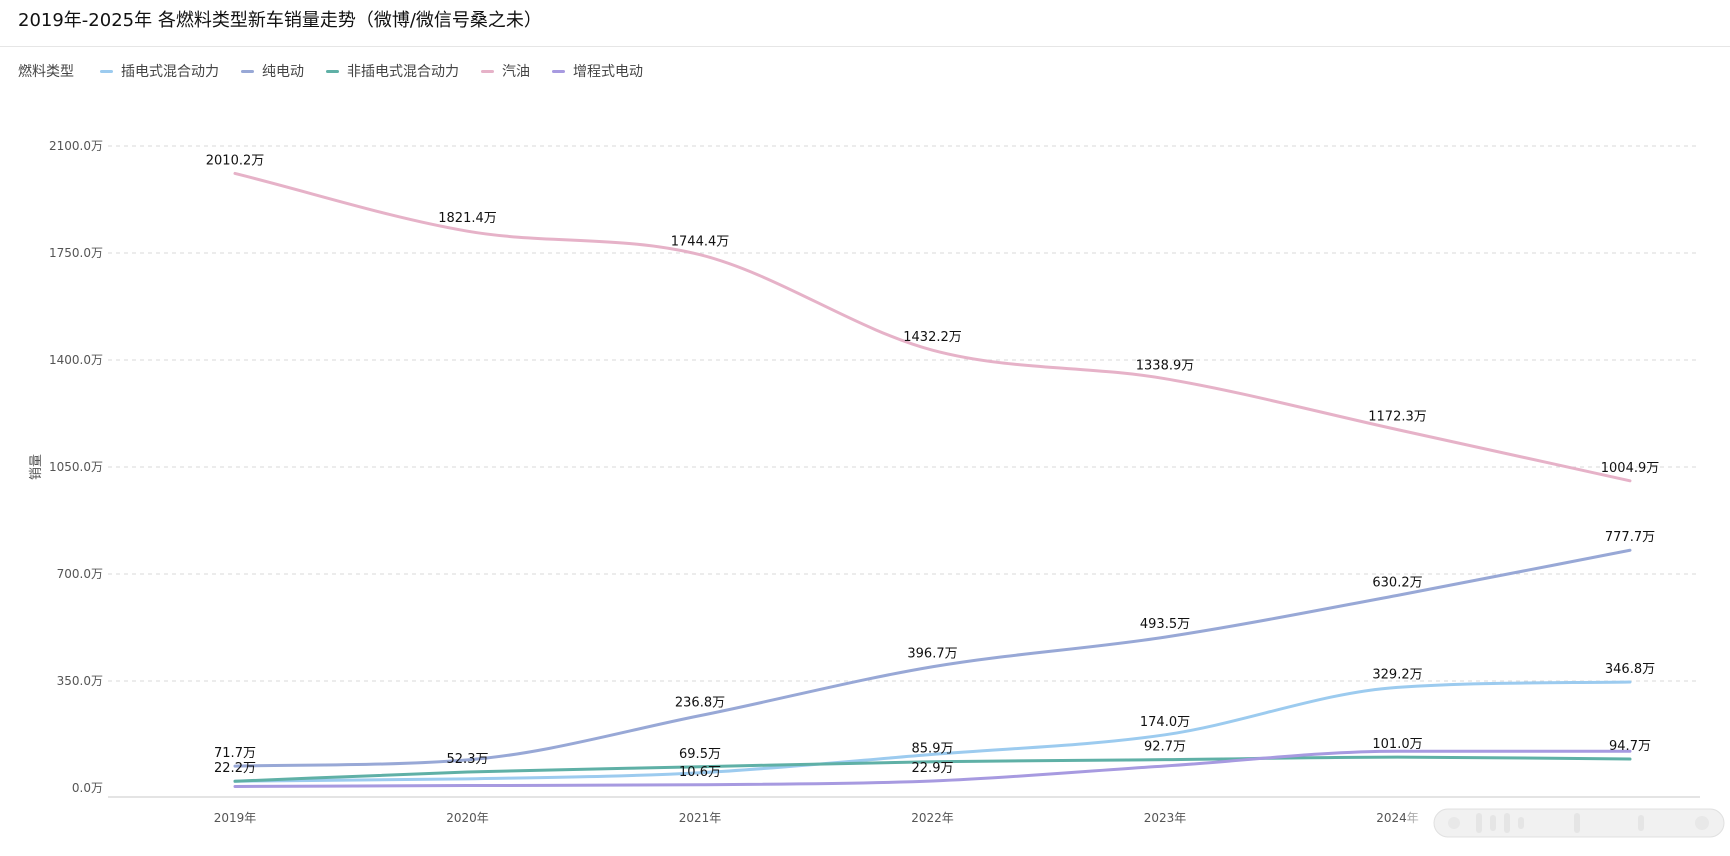  What do you see at coordinates (1397, 582) in the screenshot?
I see `series-1-data-label-5: 630.2万` at bounding box center [1397, 582].